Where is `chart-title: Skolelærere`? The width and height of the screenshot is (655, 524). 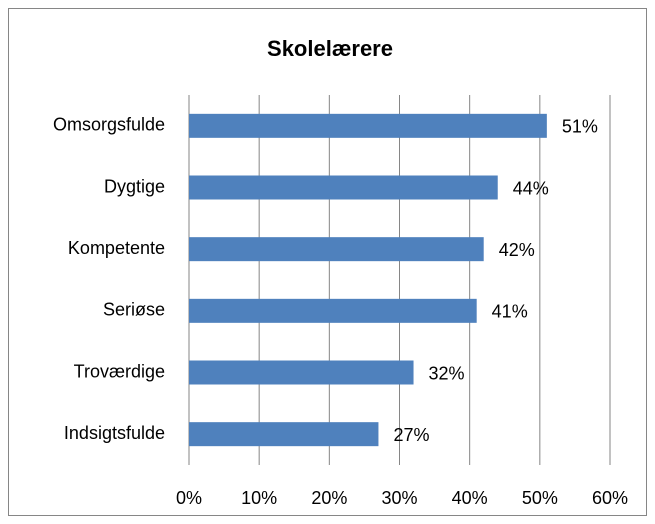 chart-title: Skolelærere is located at coordinates (330, 48).